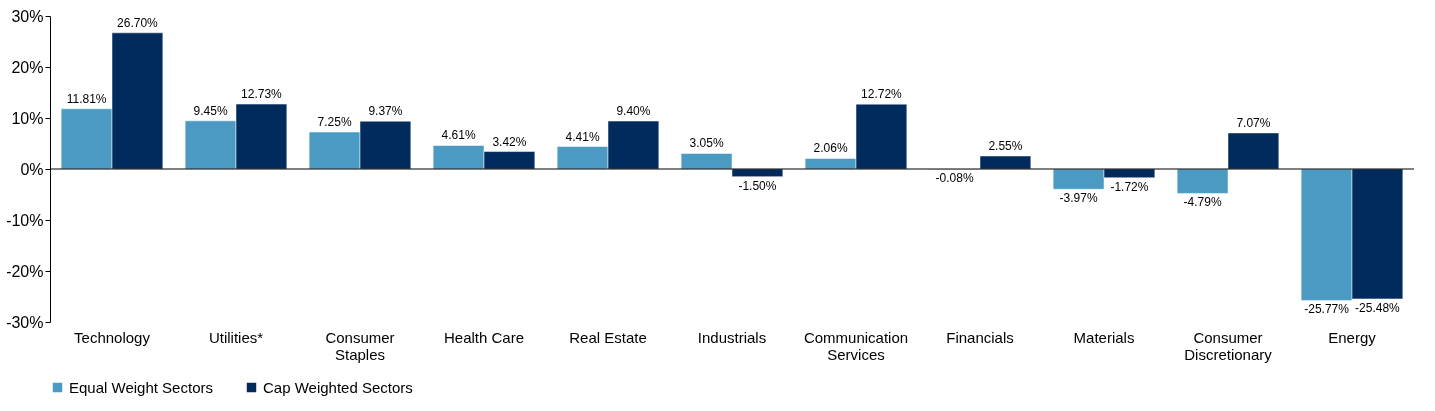 Image resolution: width=1435 pixels, height=411 pixels. What do you see at coordinates (509, 141) in the screenshot?
I see `data-label: 3.42%` at bounding box center [509, 141].